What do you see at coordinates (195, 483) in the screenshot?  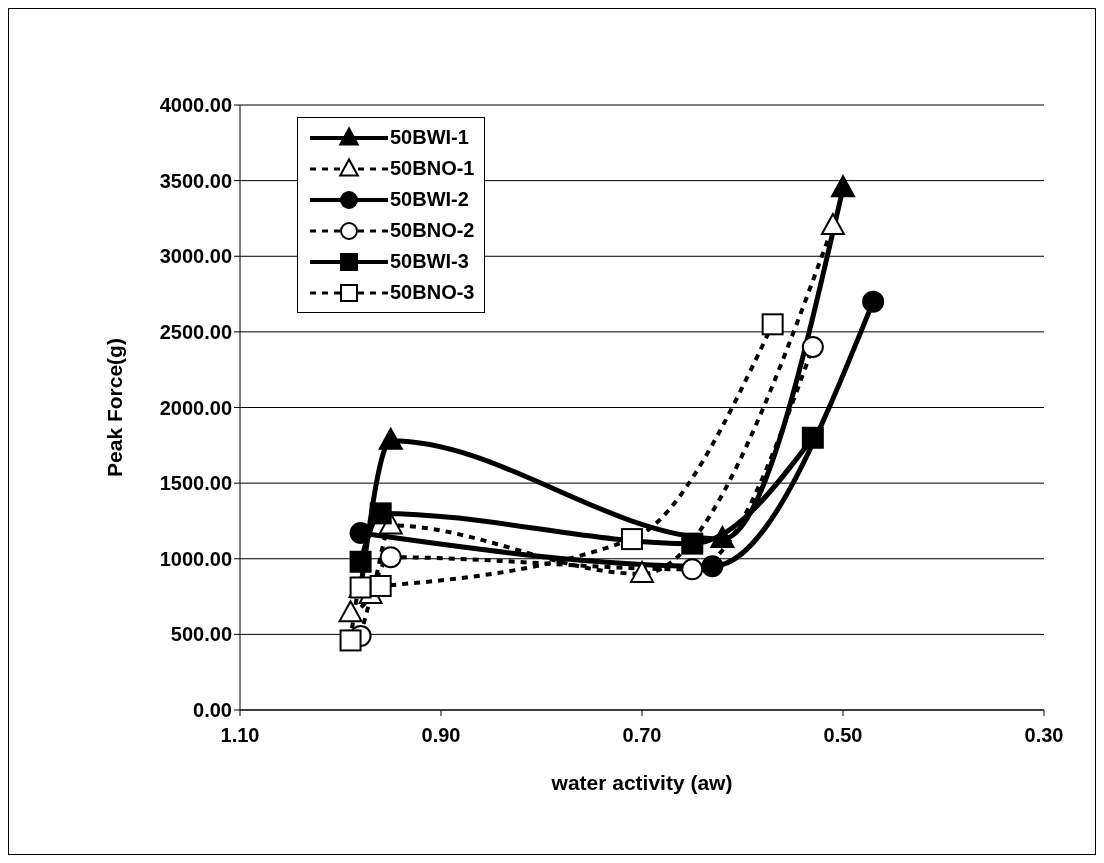 I see `y-tick-label: 1500.00` at bounding box center [195, 483].